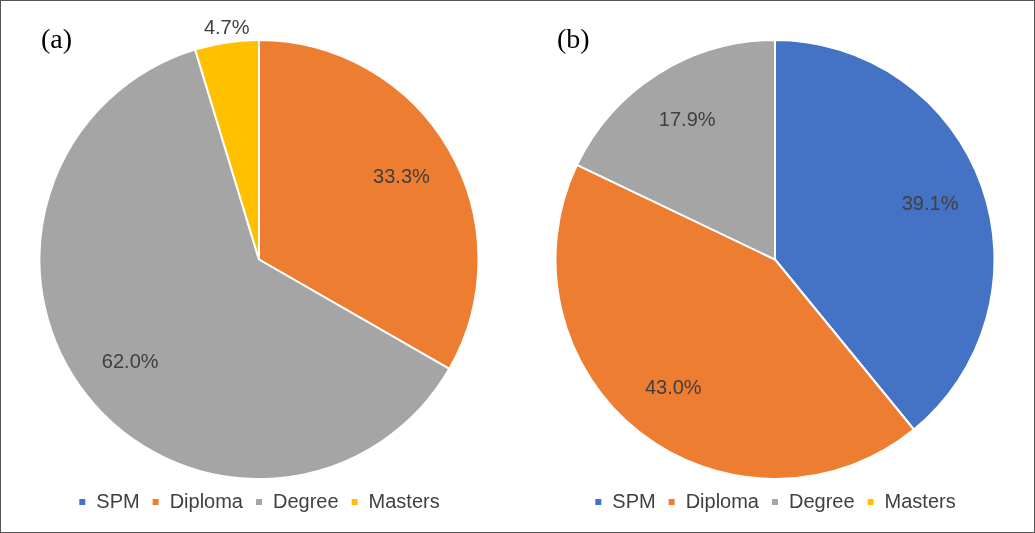 The height and width of the screenshot is (533, 1035). What do you see at coordinates (402, 175) in the screenshot?
I see `data-label: 33.3%` at bounding box center [402, 175].